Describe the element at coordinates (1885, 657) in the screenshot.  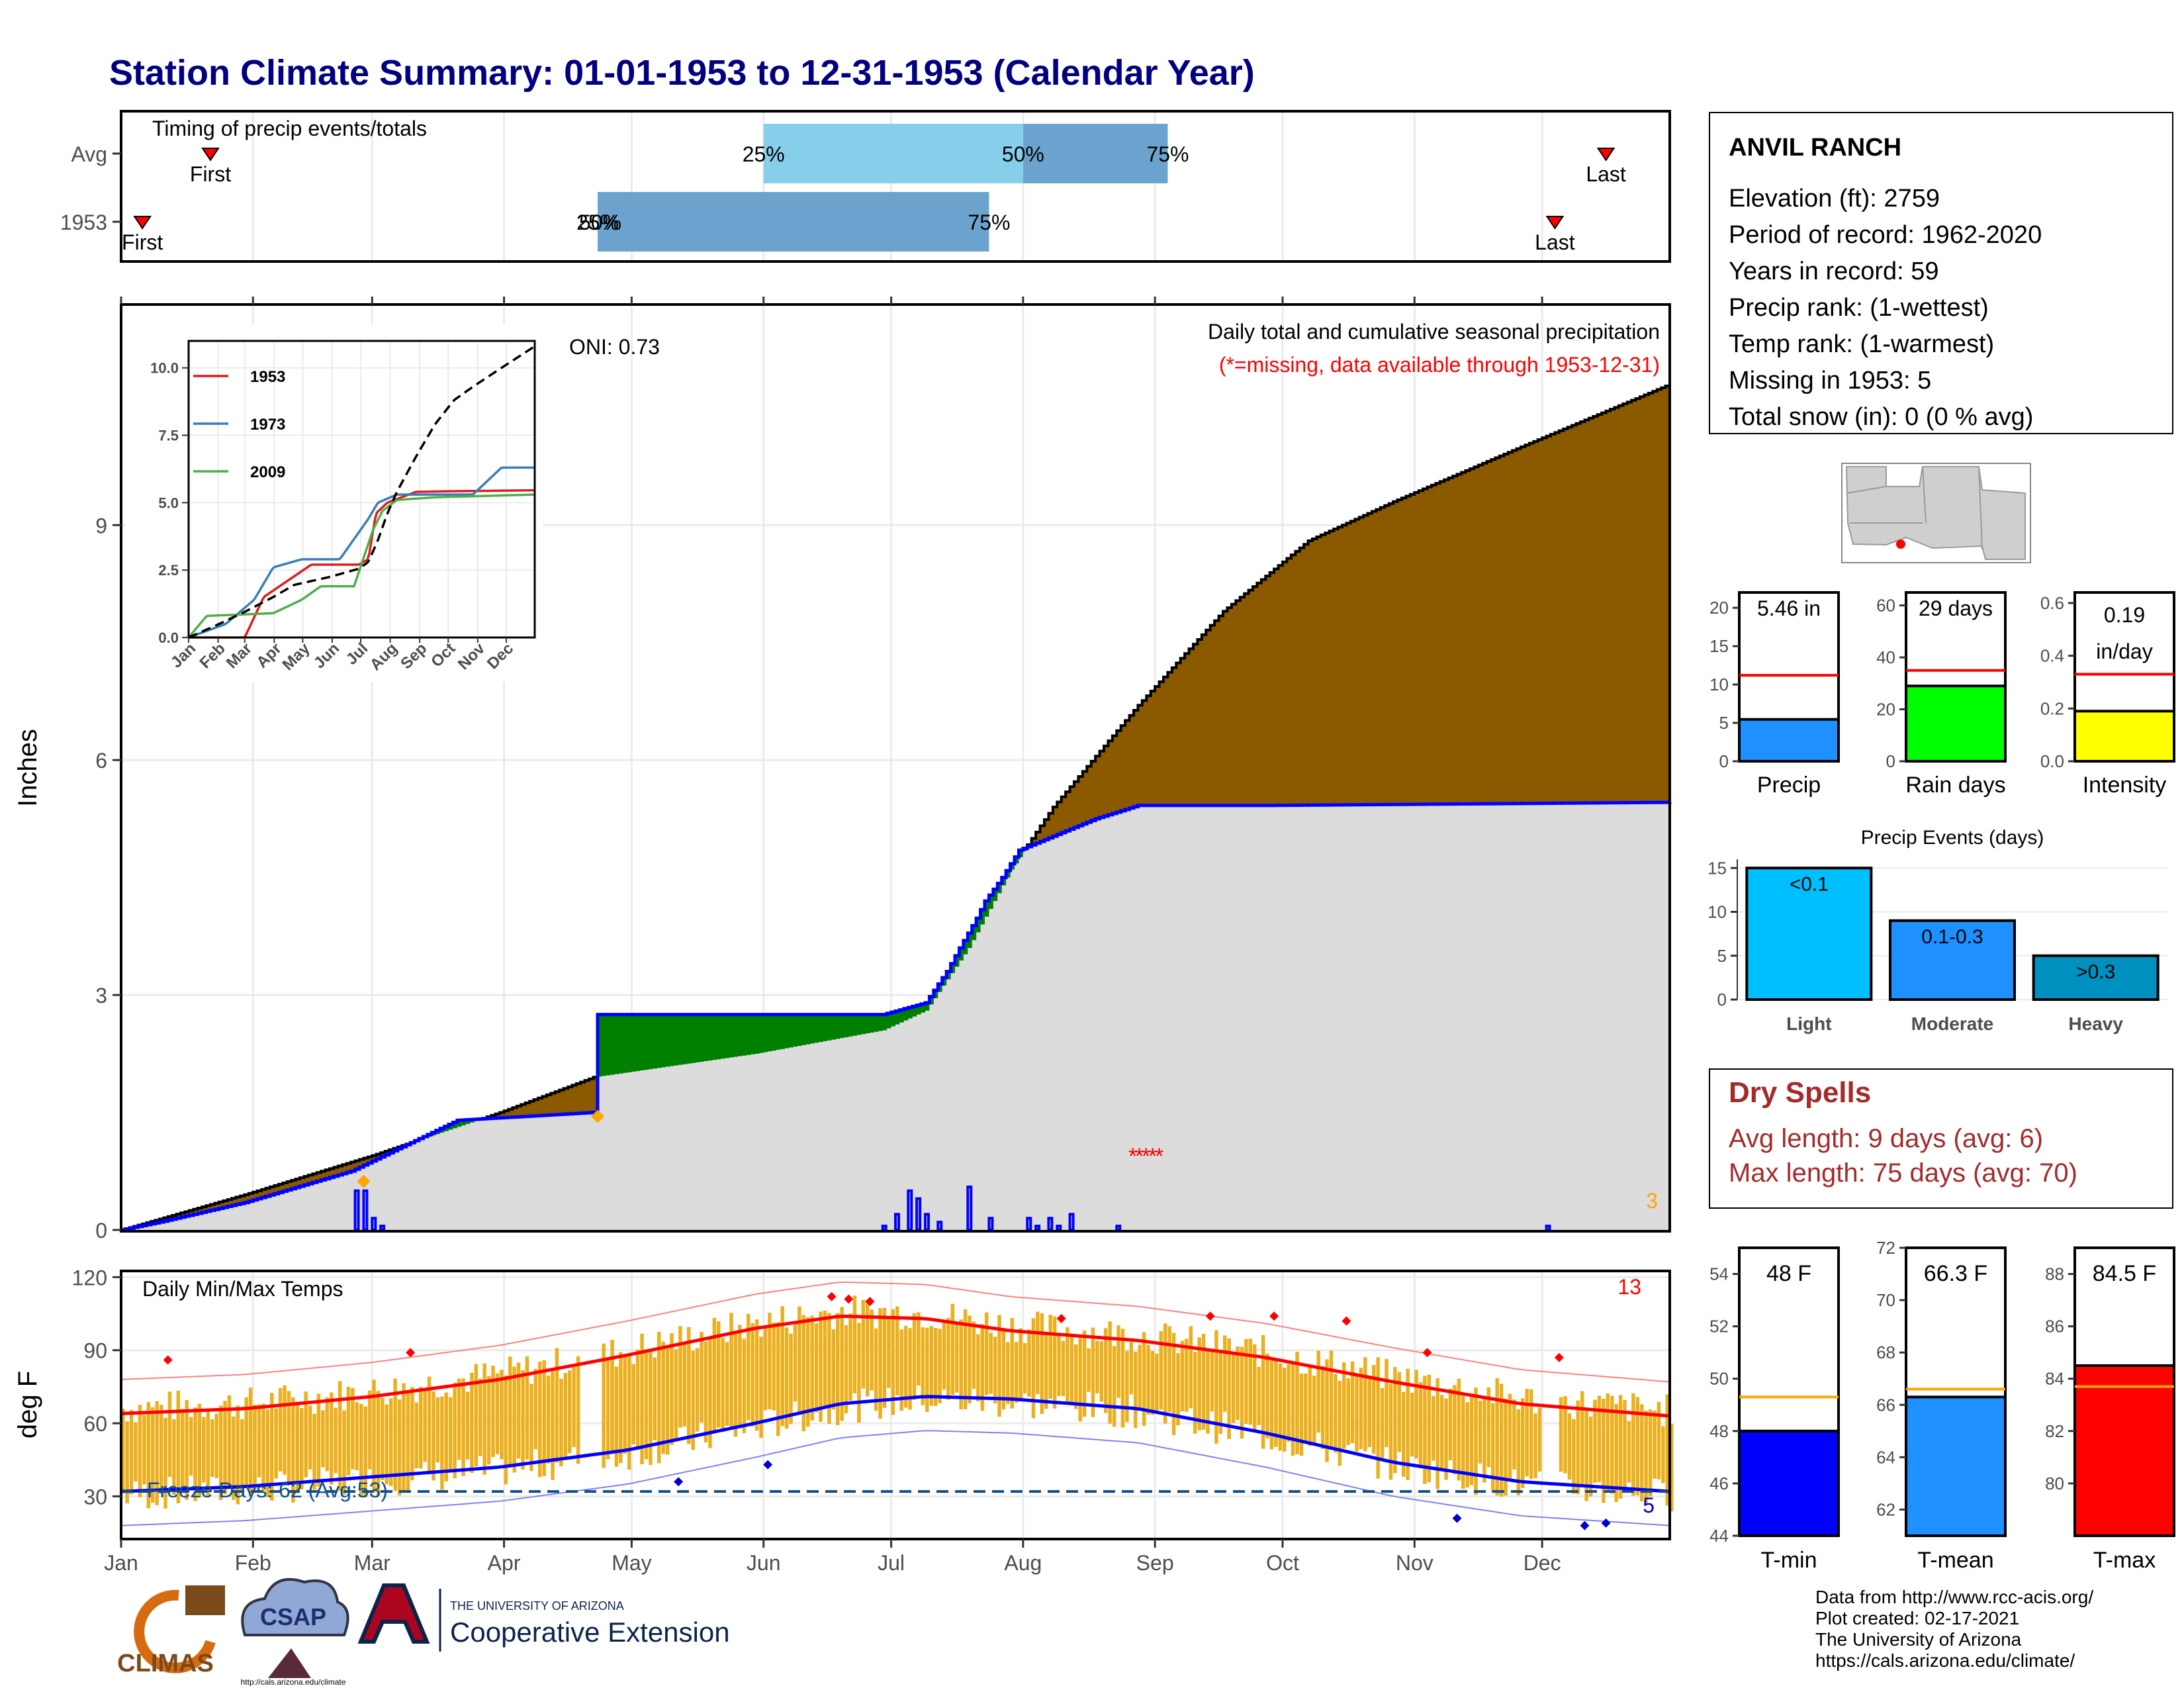
I see `station-bar-tick-label: 40` at that location.